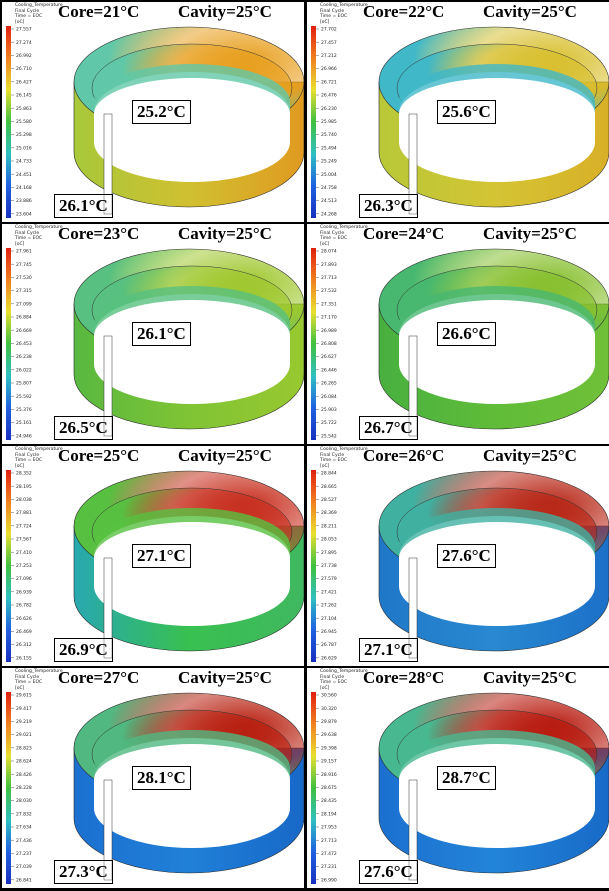 Image resolution: width=609 pixels, height=891 pixels. What do you see at coordinates (329, 566) in the screenshot?
I see `legend-tick-label: 27.738` at bounding box center [329, 566].